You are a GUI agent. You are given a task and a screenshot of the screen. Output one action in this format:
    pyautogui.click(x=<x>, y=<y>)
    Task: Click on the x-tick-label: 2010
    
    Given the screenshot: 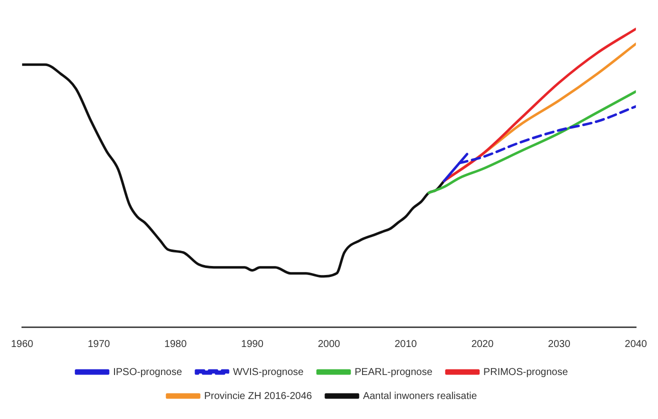 What is the action you would take?
    pyautogui.click(x=406, y=344)
    